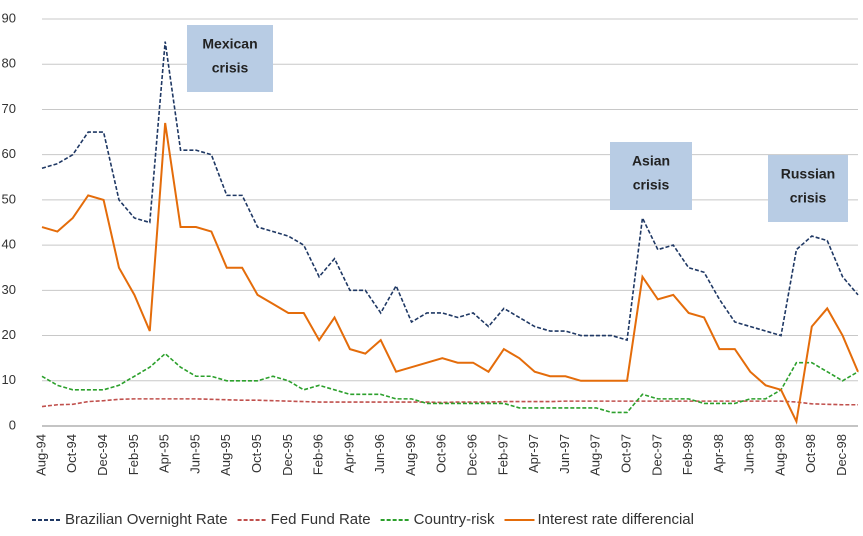  What do you see at coordinates (379, 454) in the screenshot?
I see `x-tick-label: Jun-96` at bounding box center [379, 454].